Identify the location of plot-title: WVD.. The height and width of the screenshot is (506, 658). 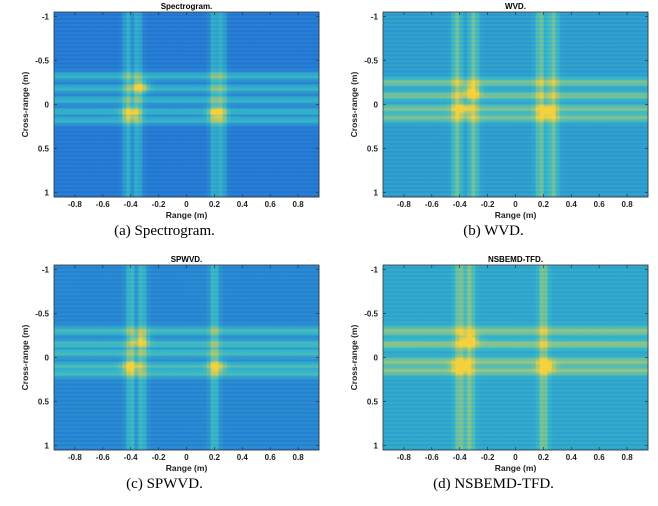
(515, 6).